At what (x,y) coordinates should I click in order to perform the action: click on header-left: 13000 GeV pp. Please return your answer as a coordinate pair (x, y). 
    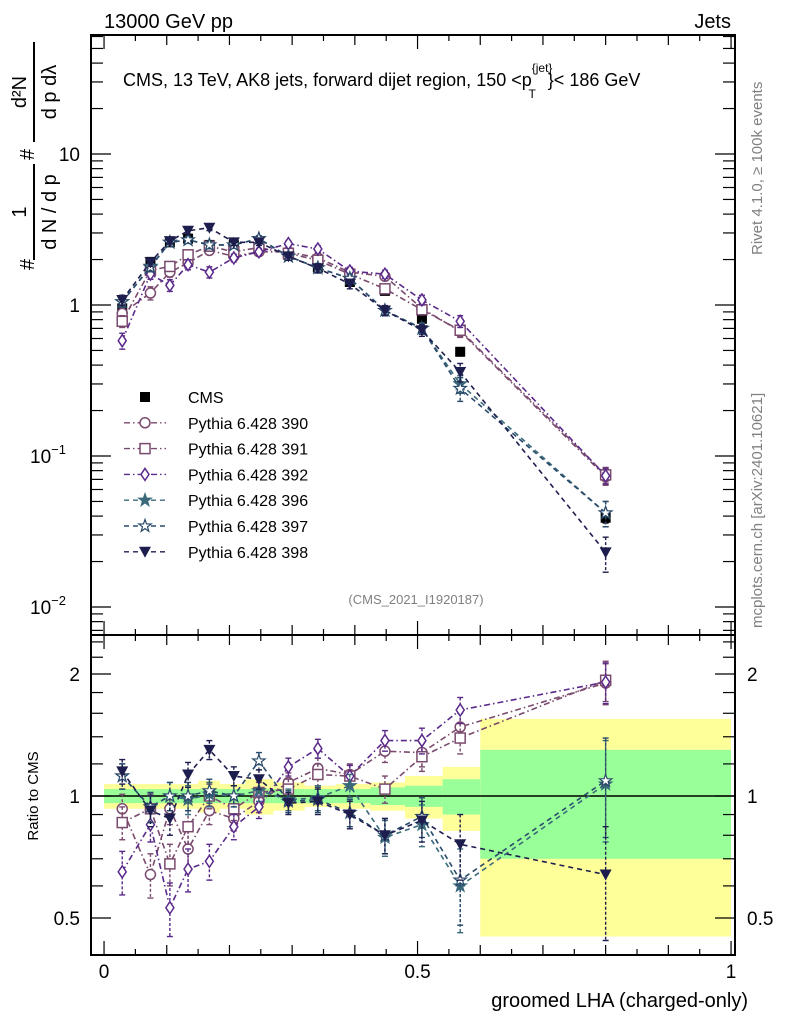
    Looking at the image, I should click on (168, 22).